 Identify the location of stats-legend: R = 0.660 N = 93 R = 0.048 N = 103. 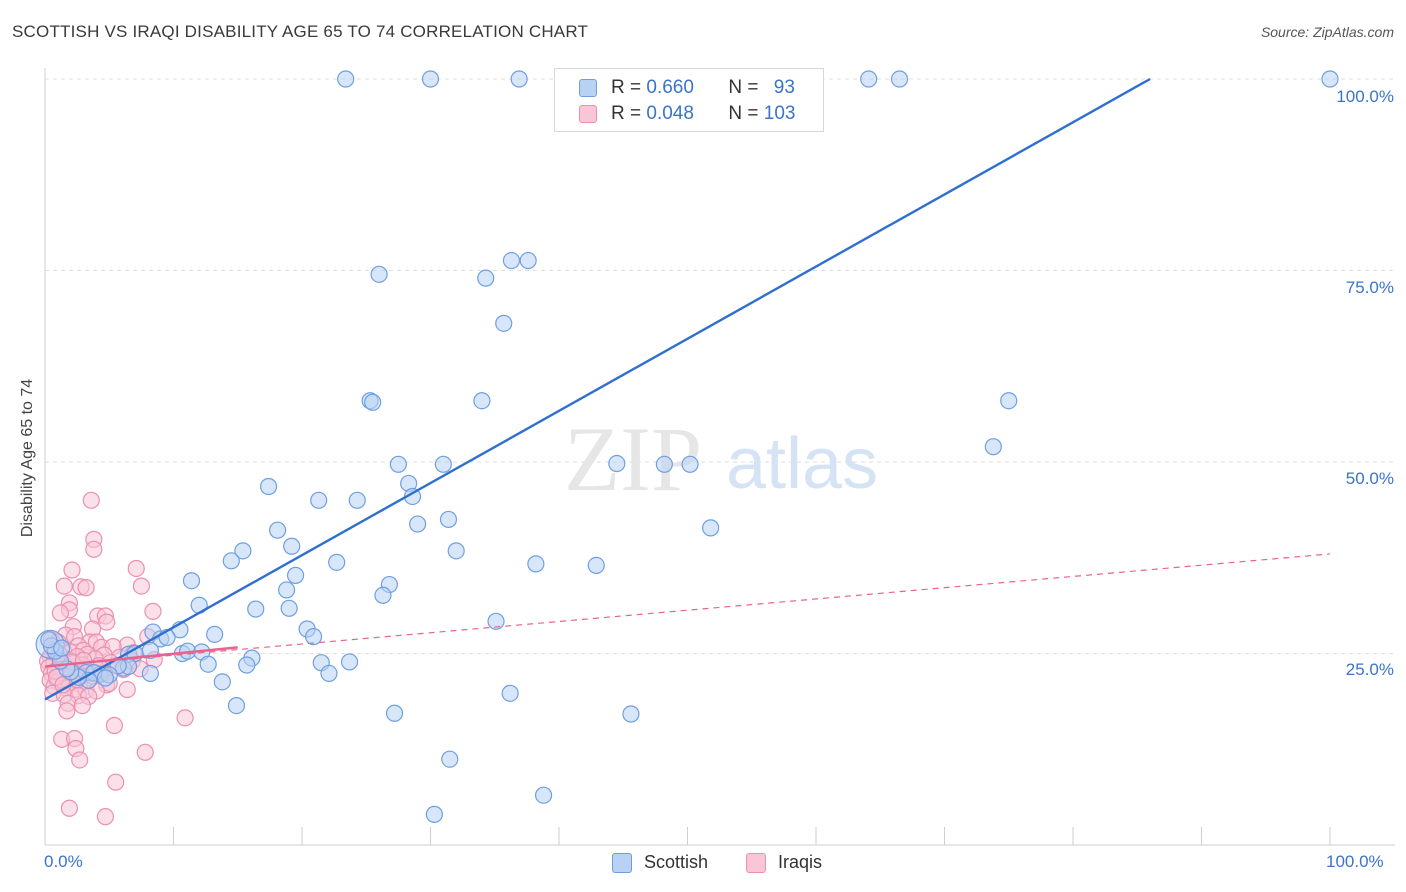
(689, 100).